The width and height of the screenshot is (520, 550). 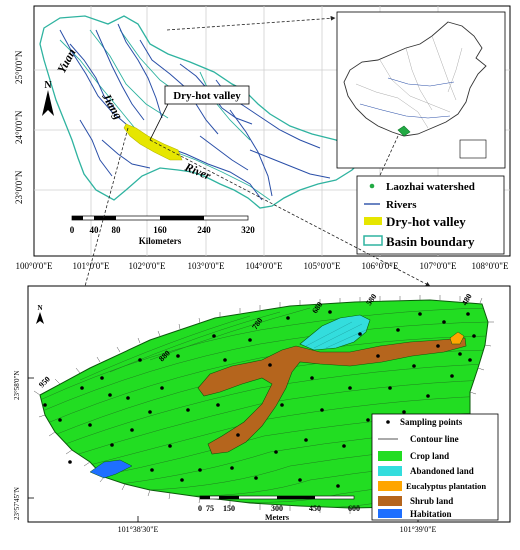 I want to click on top-lon-108: 108°0'0"E, so click(x=490, y=266).